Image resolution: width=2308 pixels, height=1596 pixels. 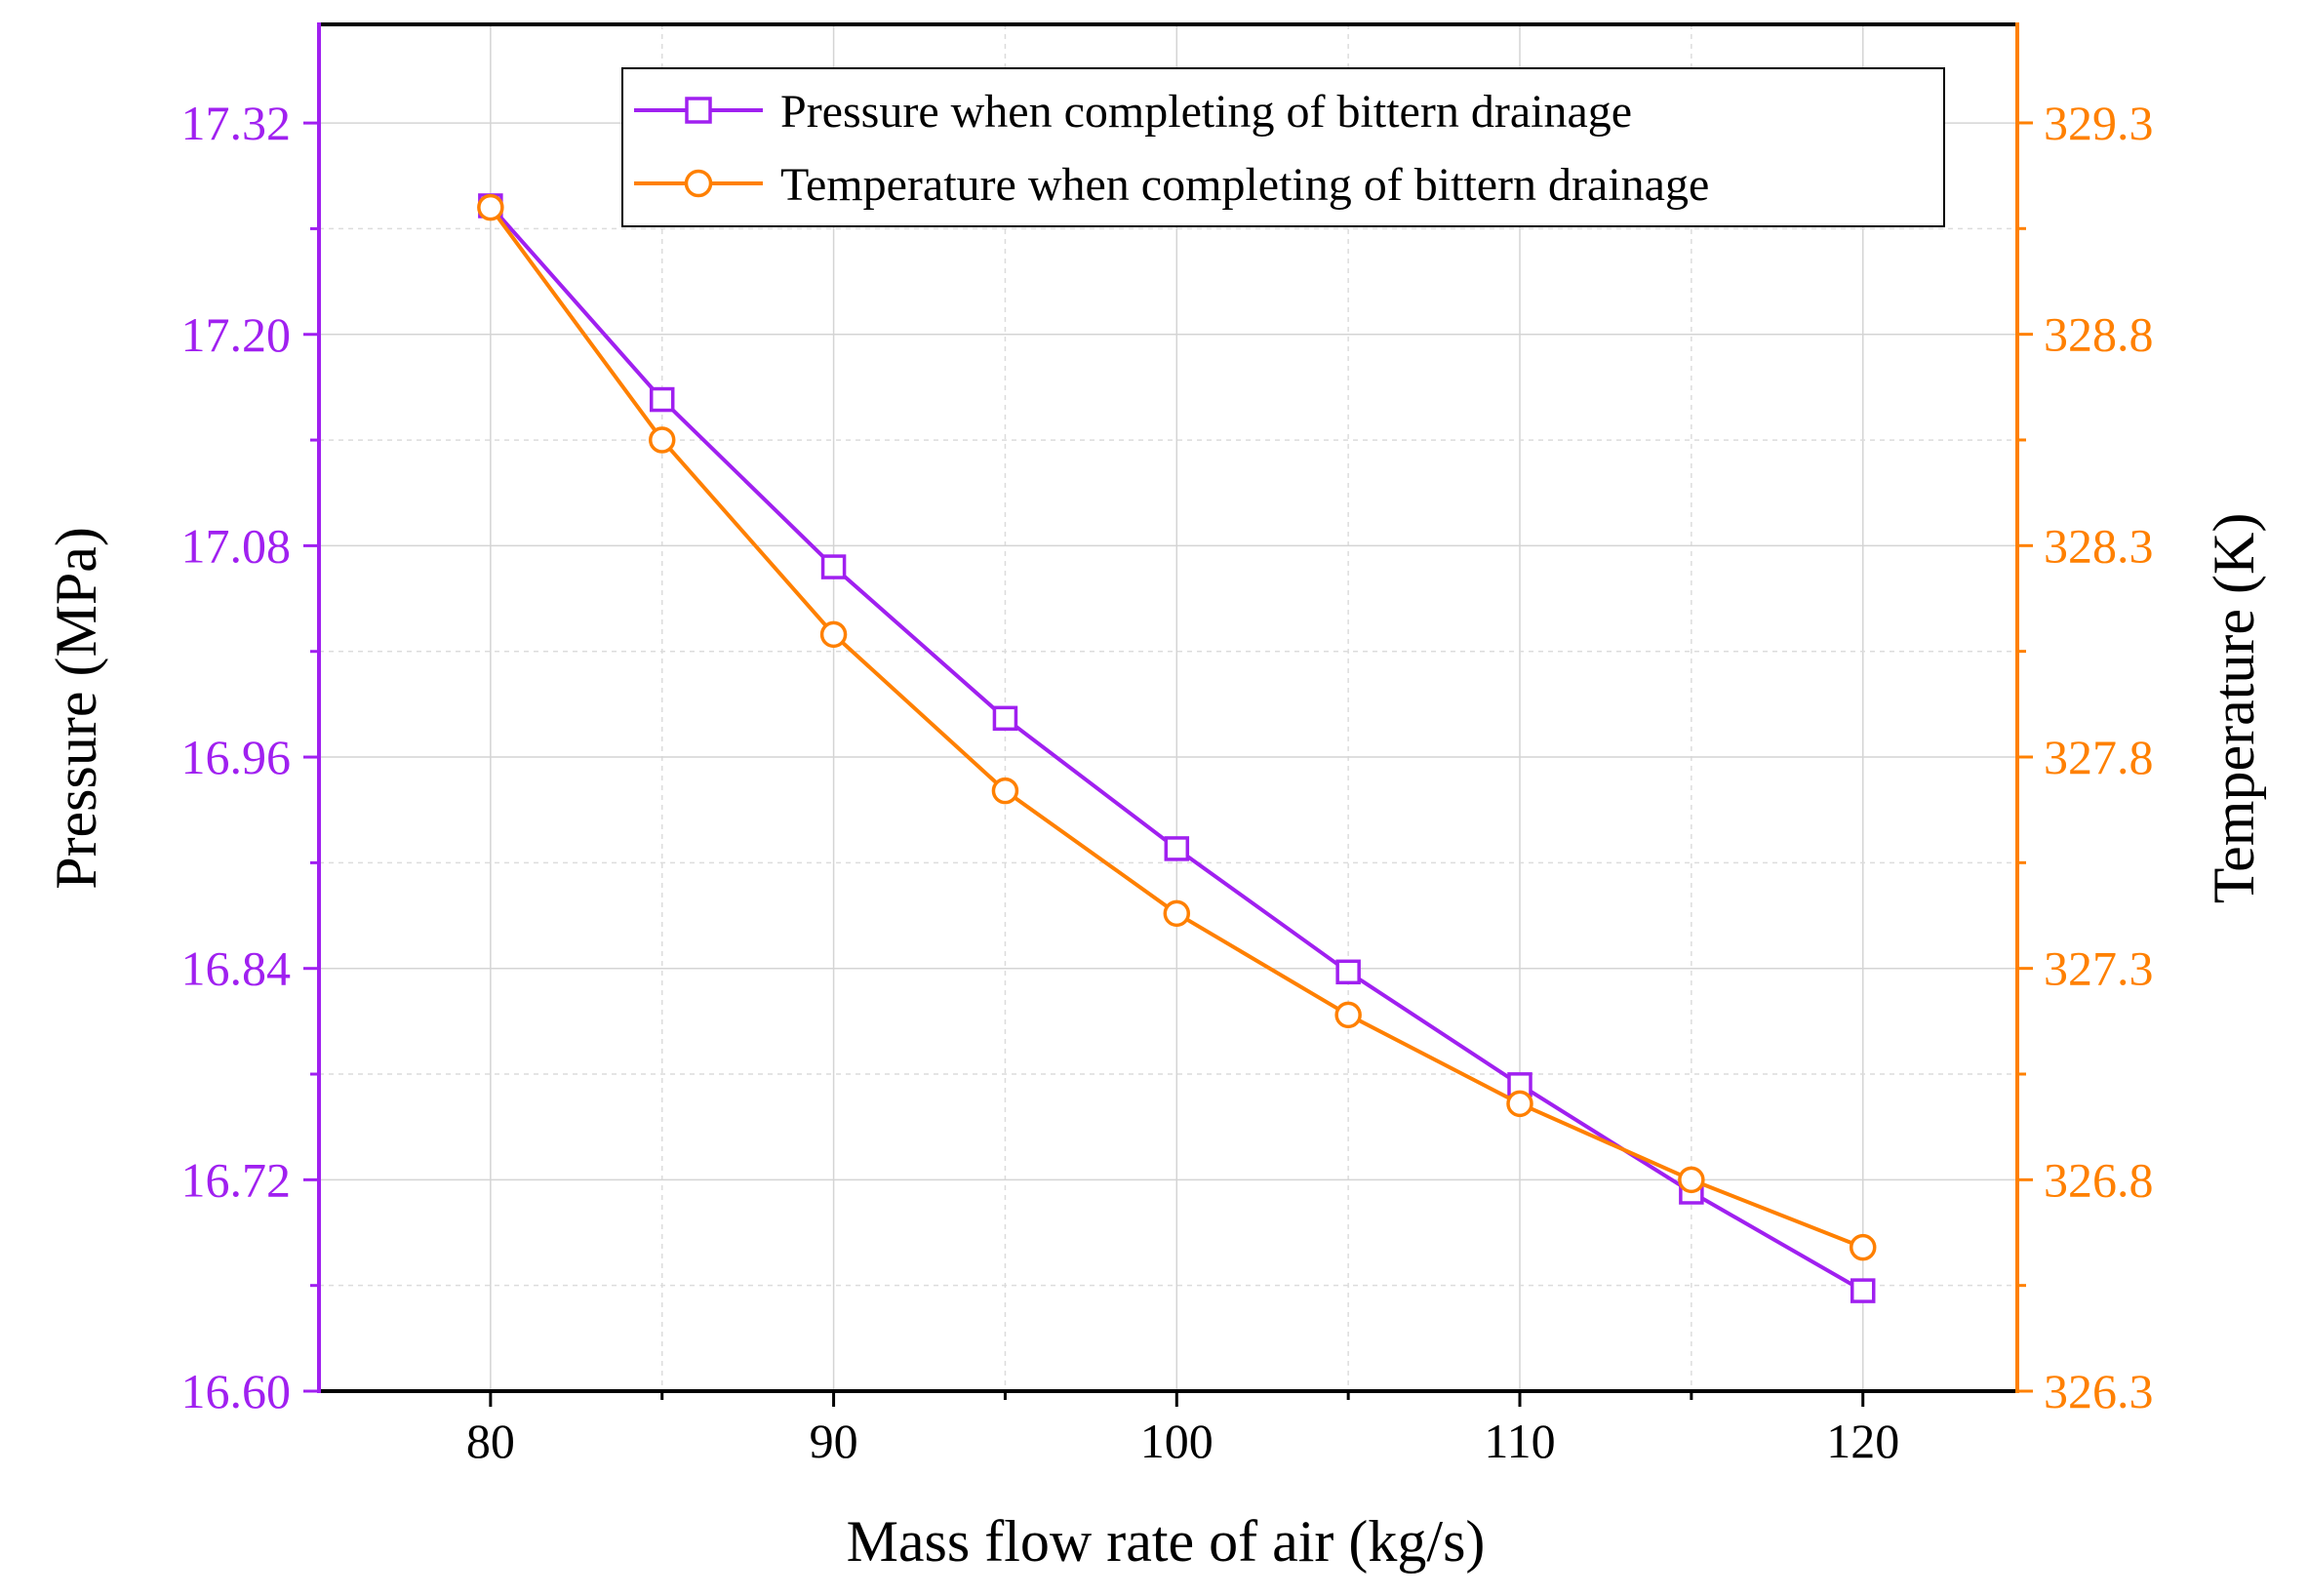 What do you see at coordinates (698, 183) in the screenshot?
I see `legend-temperature-marker` at bounding box center [698, 183].